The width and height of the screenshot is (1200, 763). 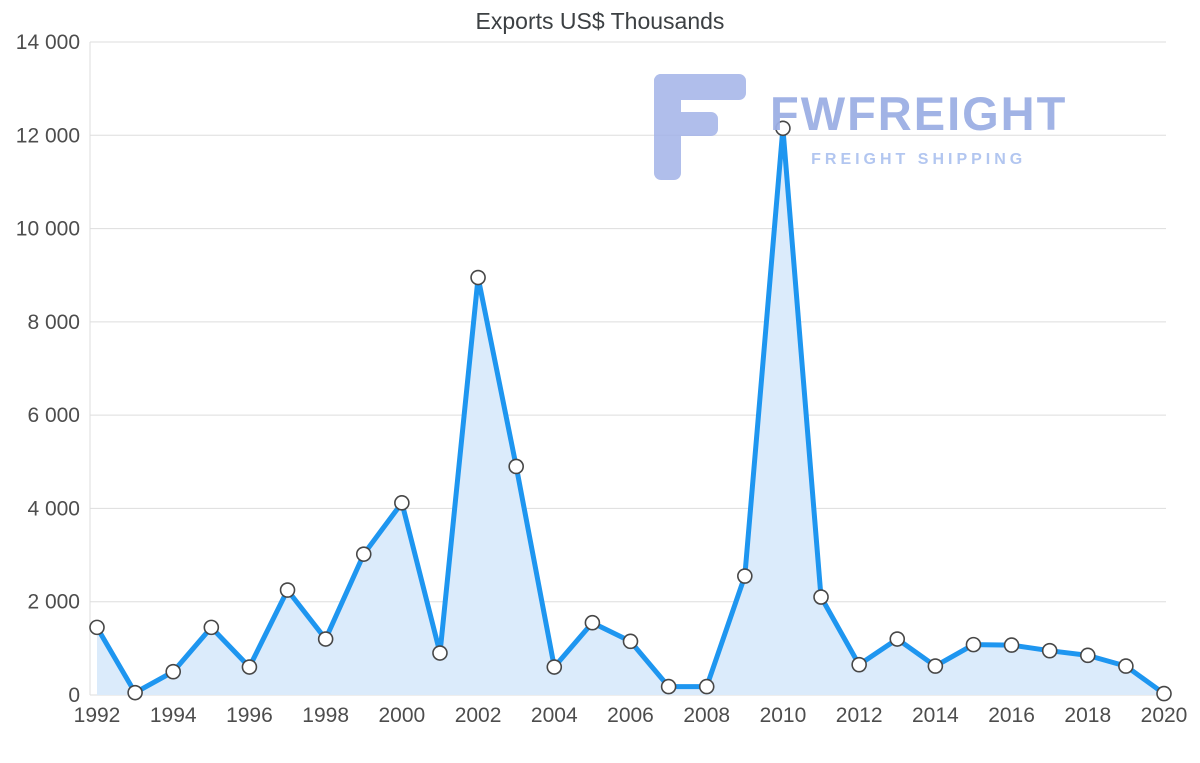 What do you see at coordinates (48, 369) in the screenshot?
I see `y-axis-tick-labels: 0 2 000 4 000 6 000 8 000 10 000 12 000 14 000` at bounding box center [48, 369].